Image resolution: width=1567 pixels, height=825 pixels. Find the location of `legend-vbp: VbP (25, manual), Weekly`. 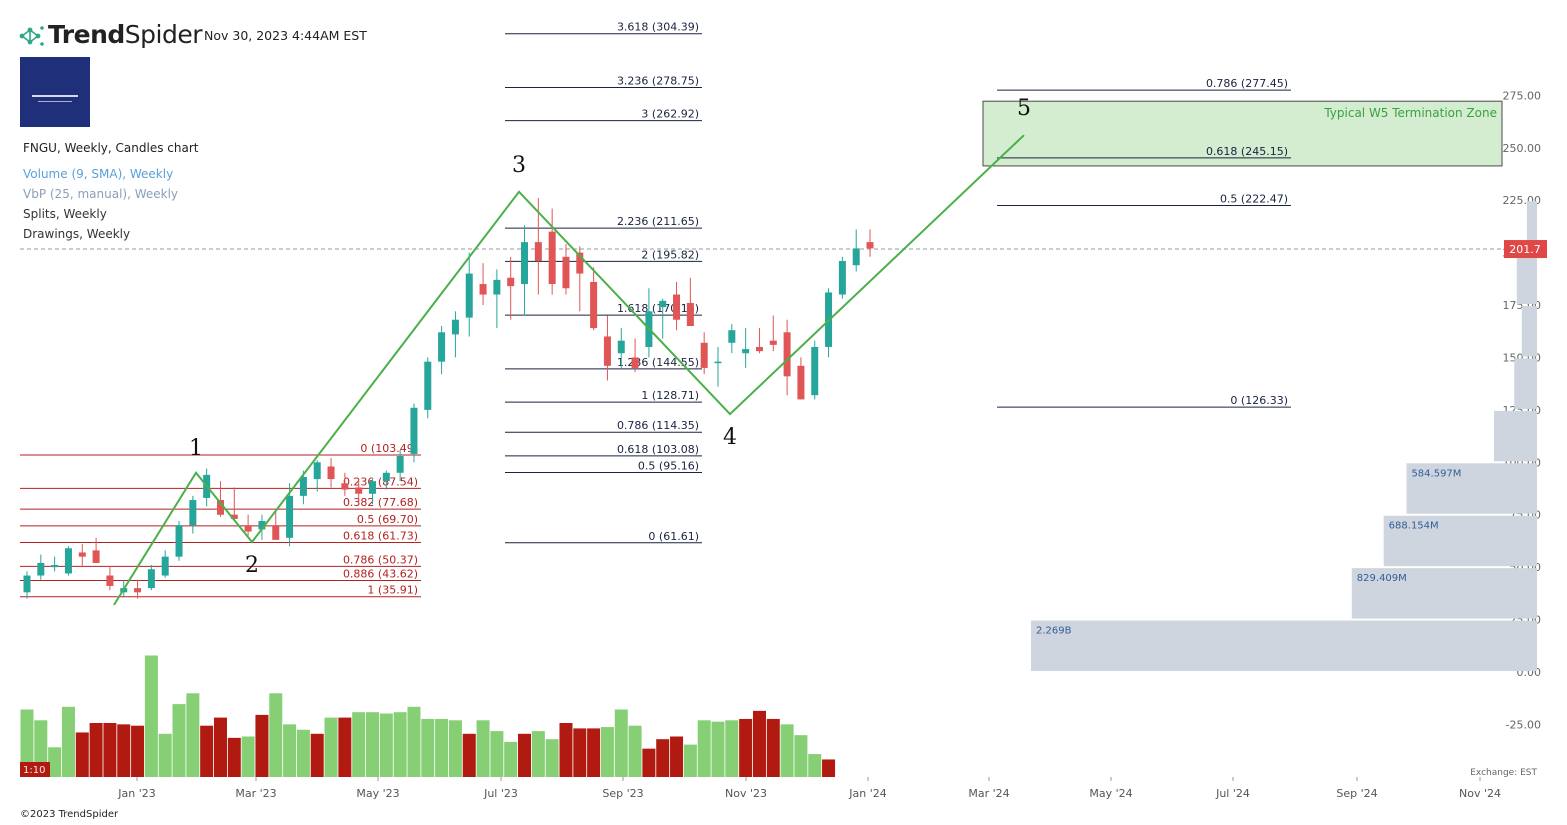

legend-vbp: VbP (25, manual), Weekly is located at coordinates (101, 194).